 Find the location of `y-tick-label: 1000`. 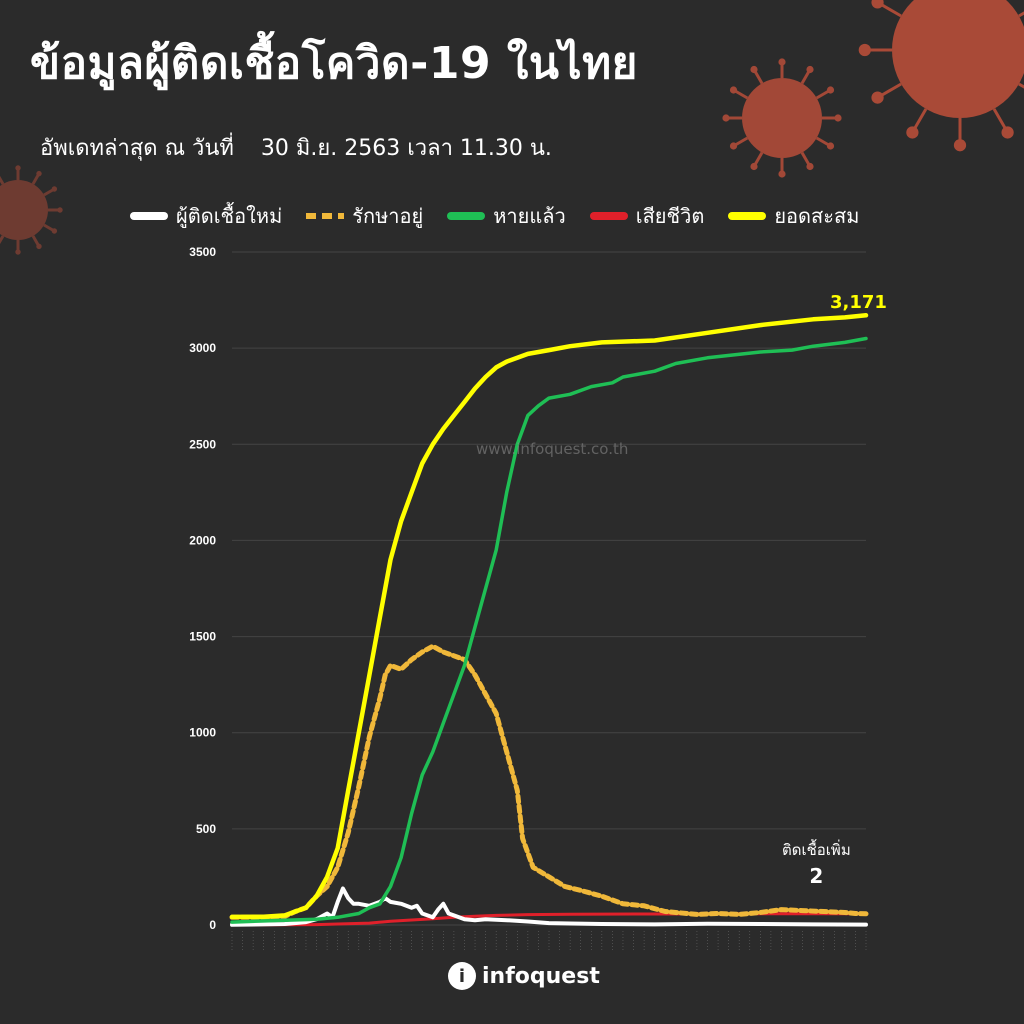

y-tick-label: 1000 is located at coordinates (202, 733).